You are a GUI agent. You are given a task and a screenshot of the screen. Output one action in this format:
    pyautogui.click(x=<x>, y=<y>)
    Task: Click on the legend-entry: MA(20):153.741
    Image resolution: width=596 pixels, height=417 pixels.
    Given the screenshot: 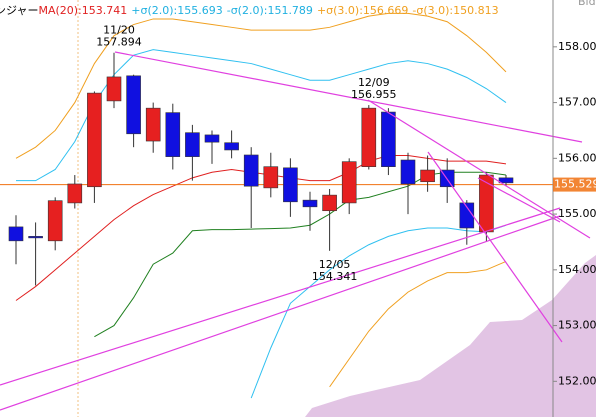 What is the action you would take?
    pyautogui.click(x=82, y=10)
    